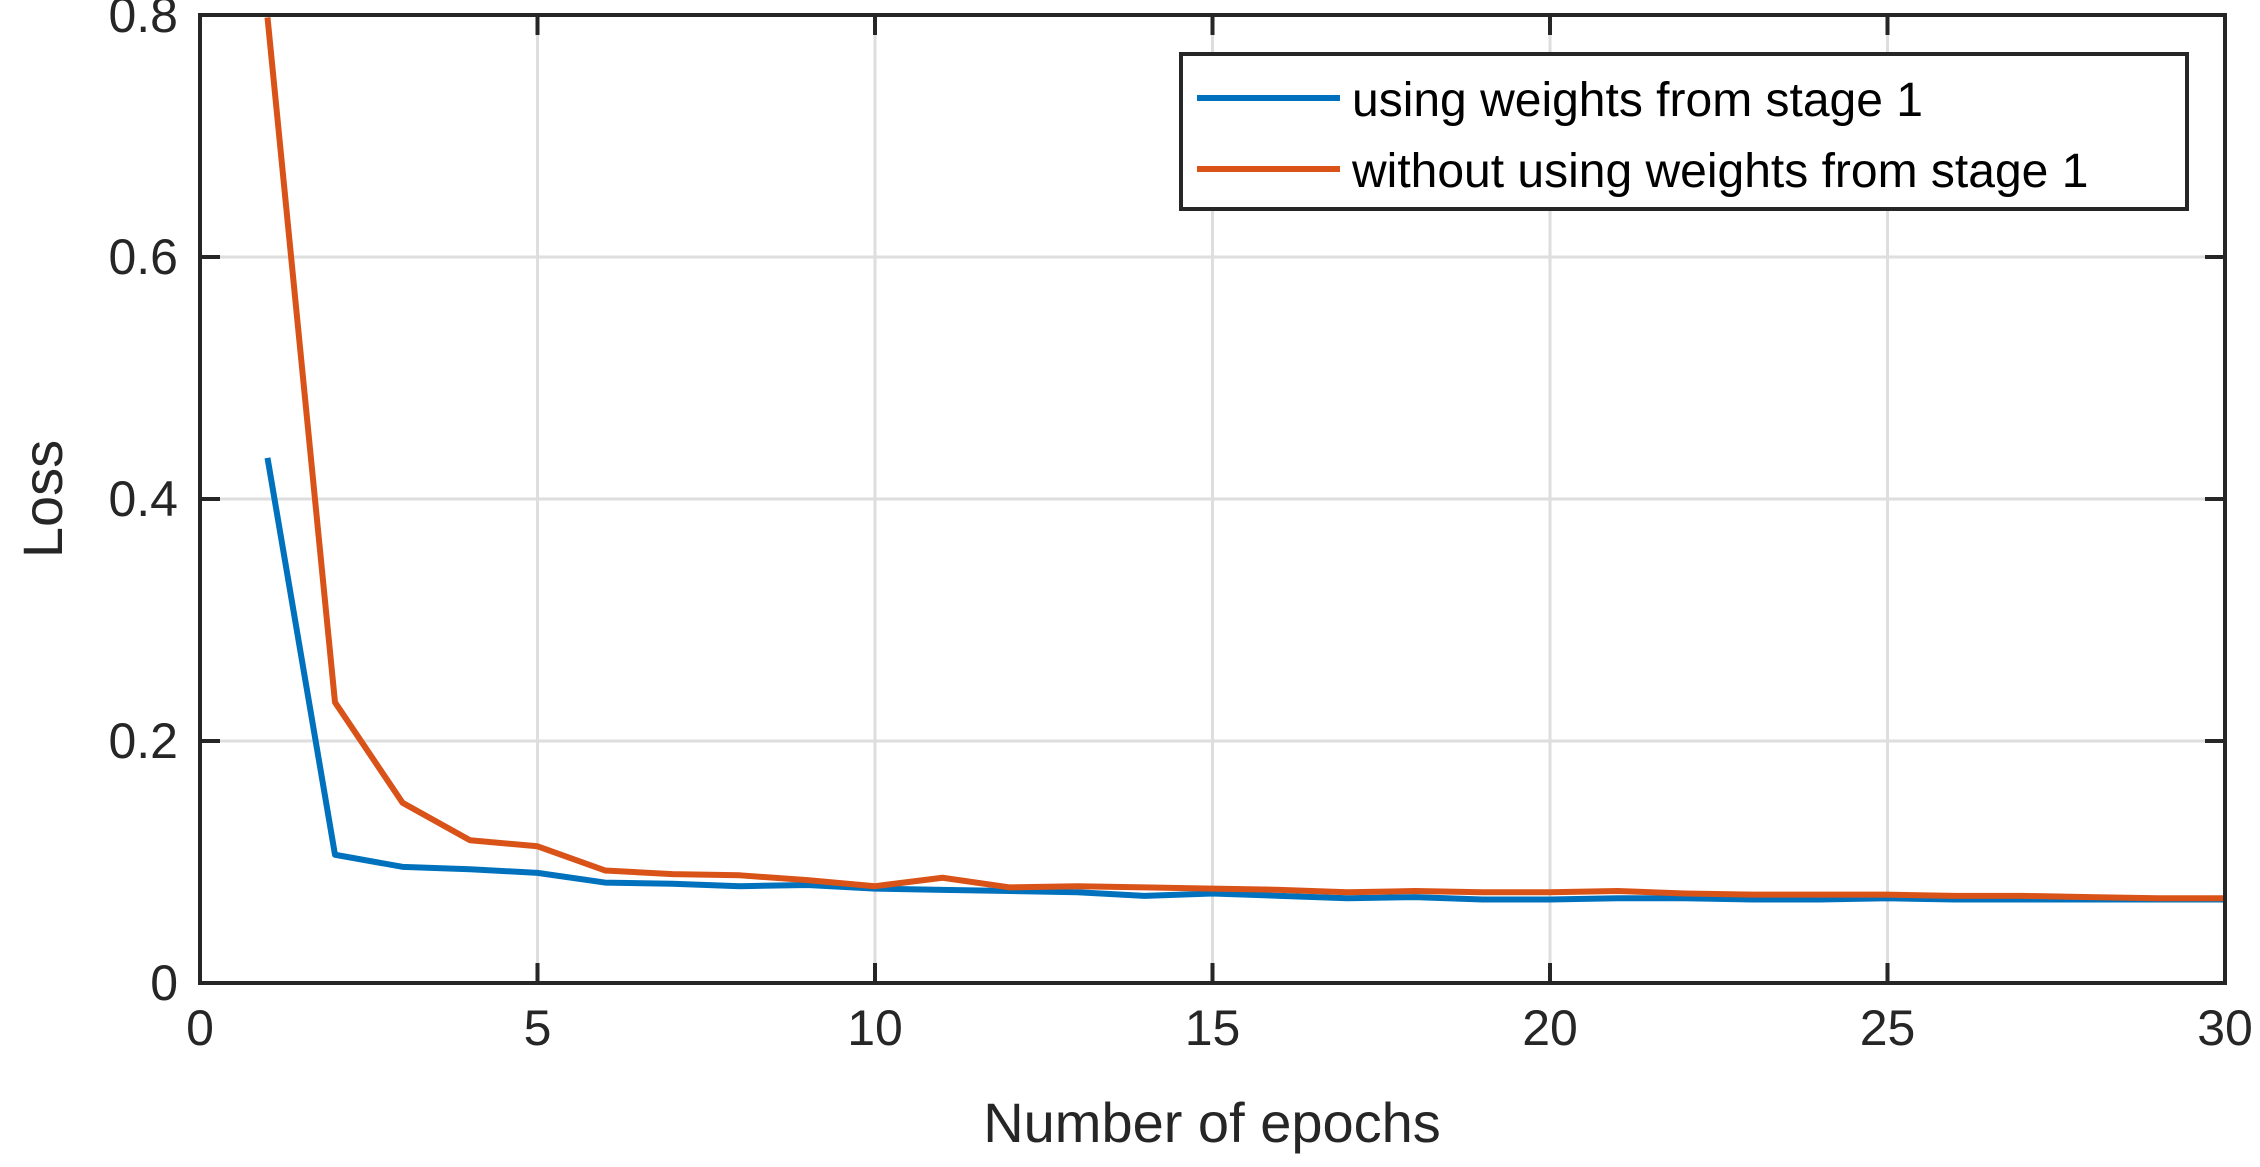 This screenshot has width=2260, height=1167. I want to click on x-tick-label: 5, so click(538, 1028).